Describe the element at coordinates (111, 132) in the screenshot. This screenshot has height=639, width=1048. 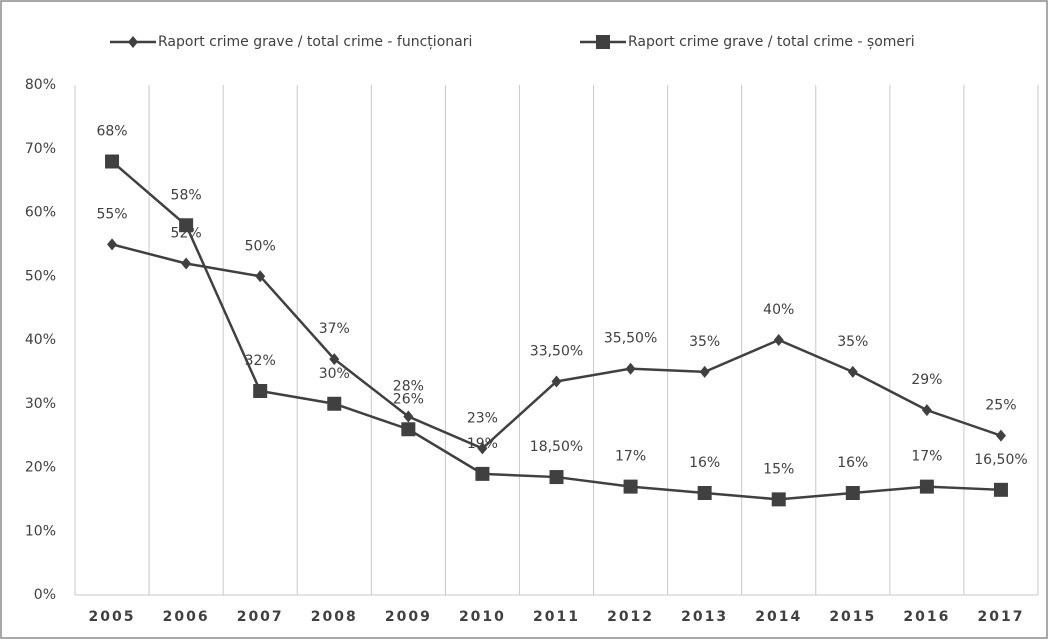
I see `data-label: 68%` at that location.